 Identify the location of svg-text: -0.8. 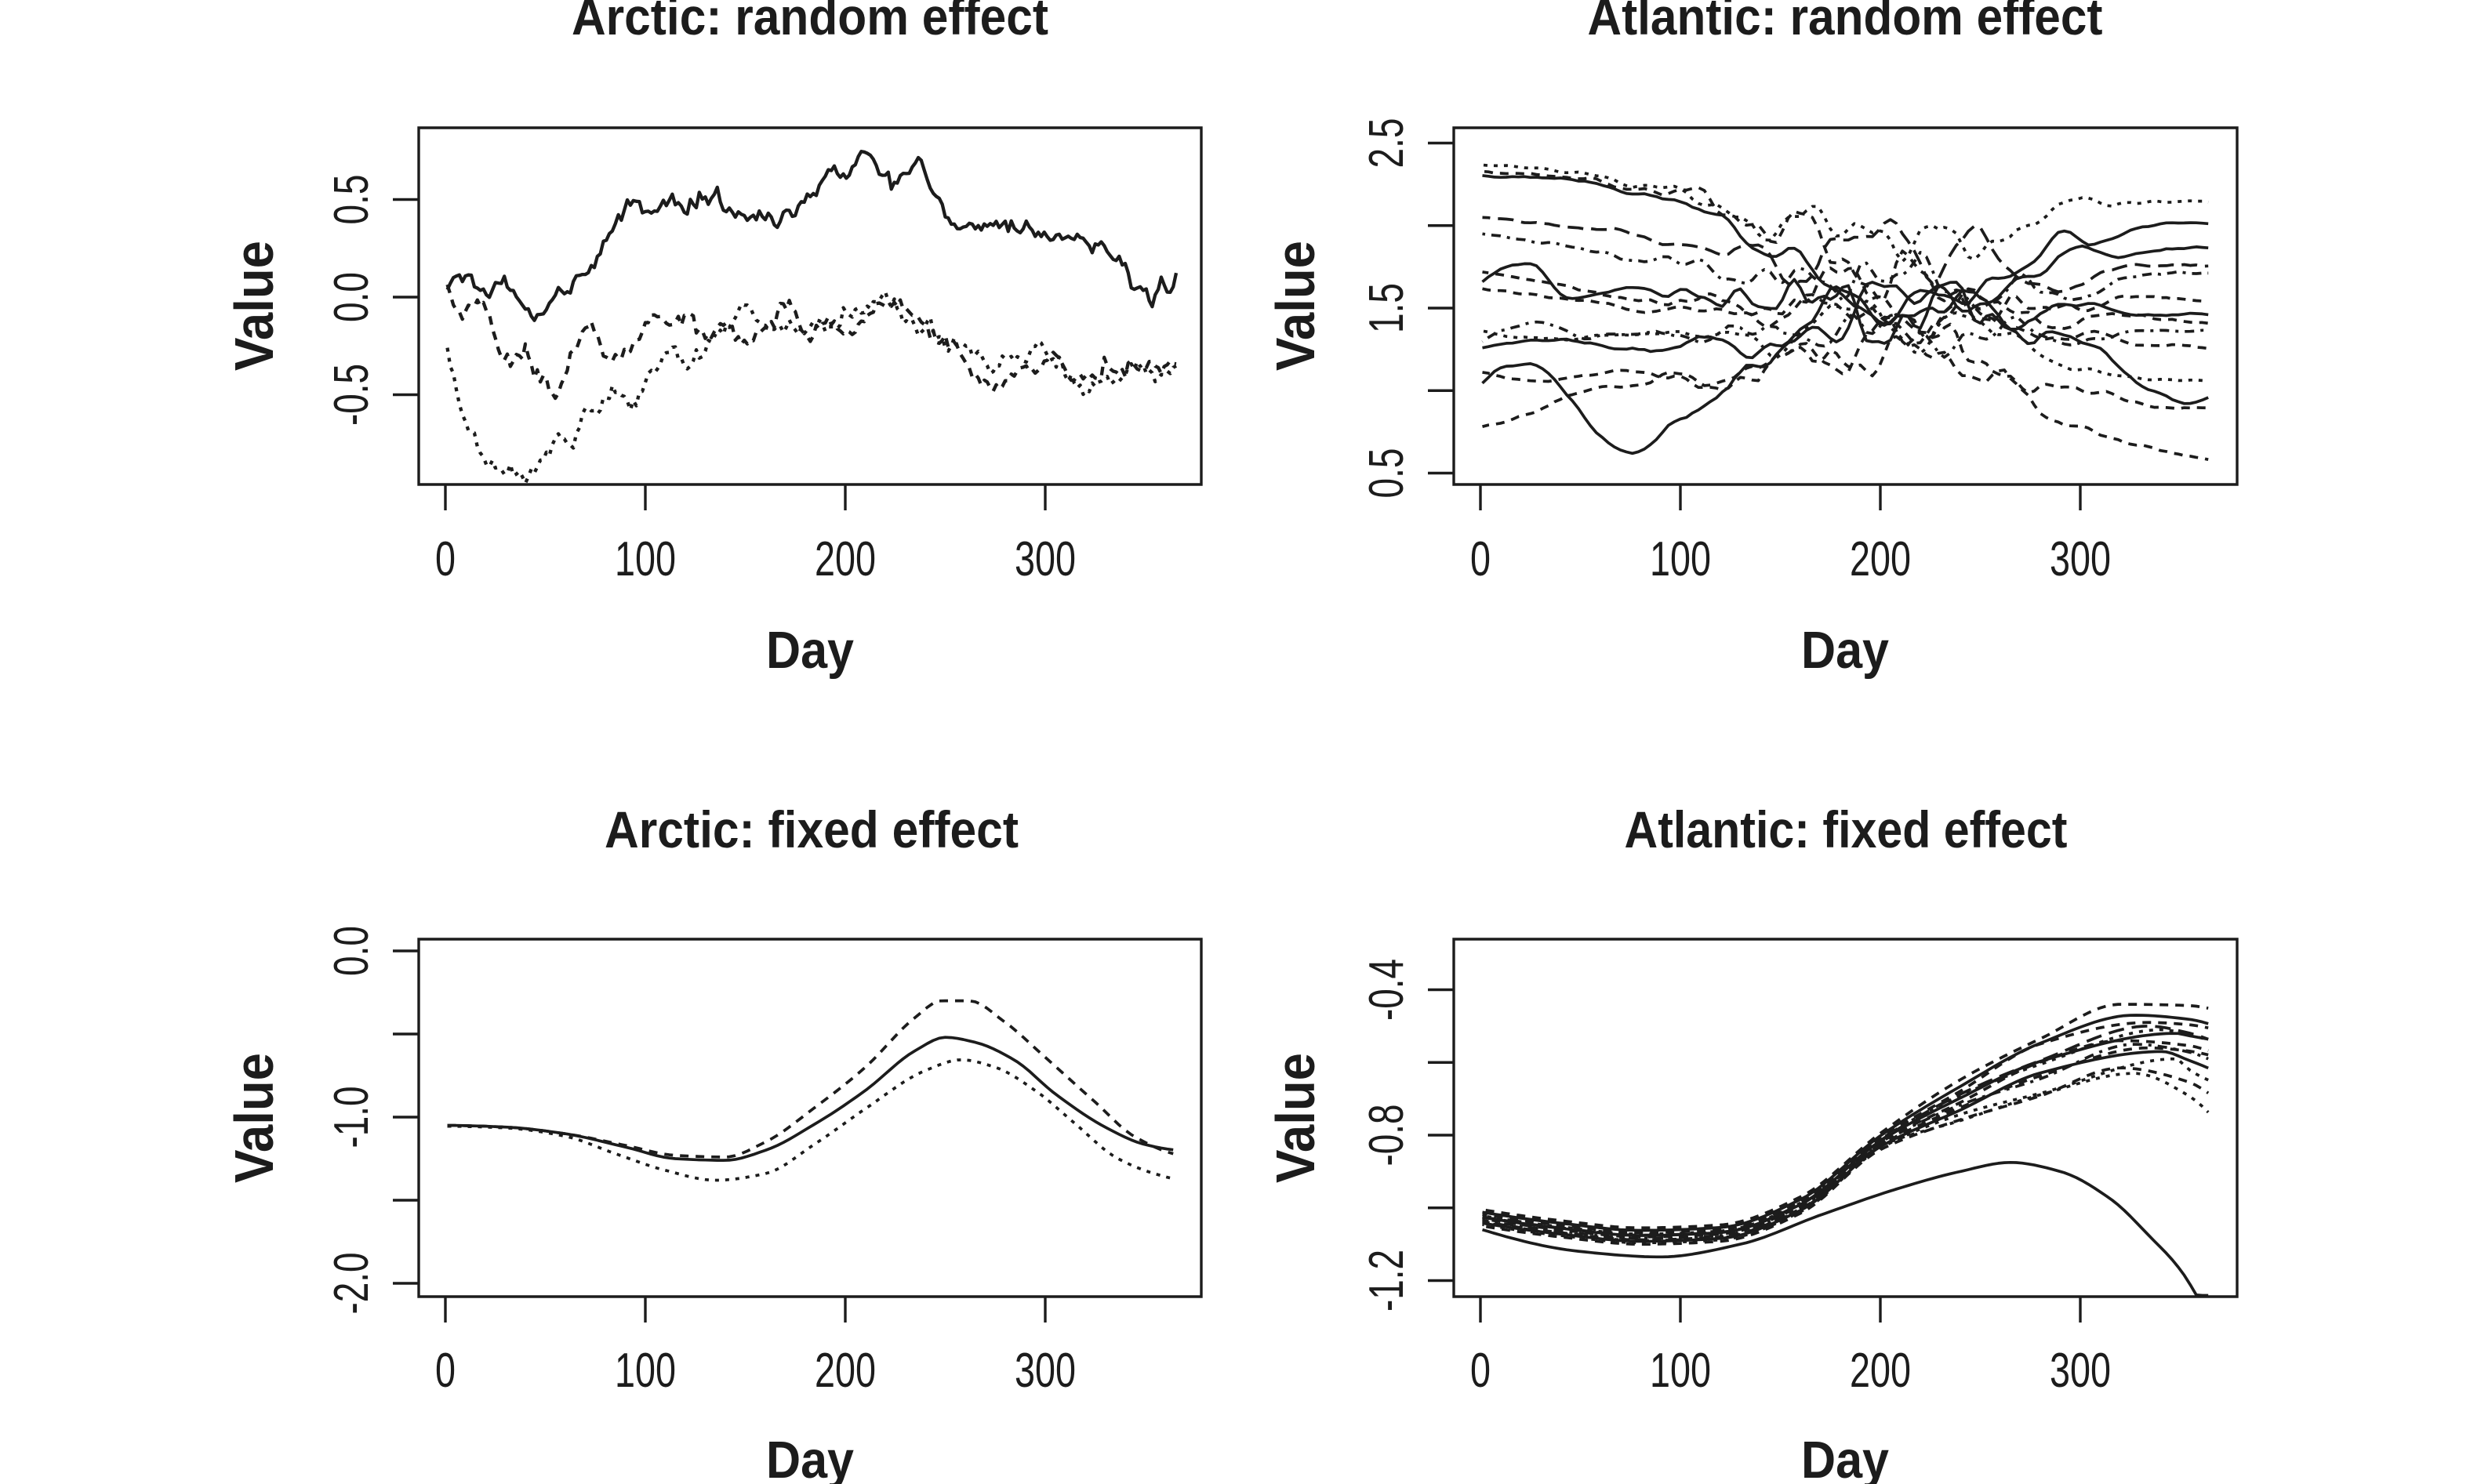
(1387, 1136).